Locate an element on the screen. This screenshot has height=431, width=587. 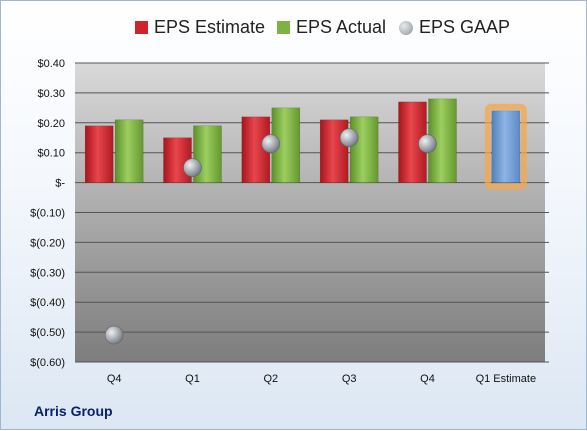
bar-q1-estimate is located at coordinates (506, 146).